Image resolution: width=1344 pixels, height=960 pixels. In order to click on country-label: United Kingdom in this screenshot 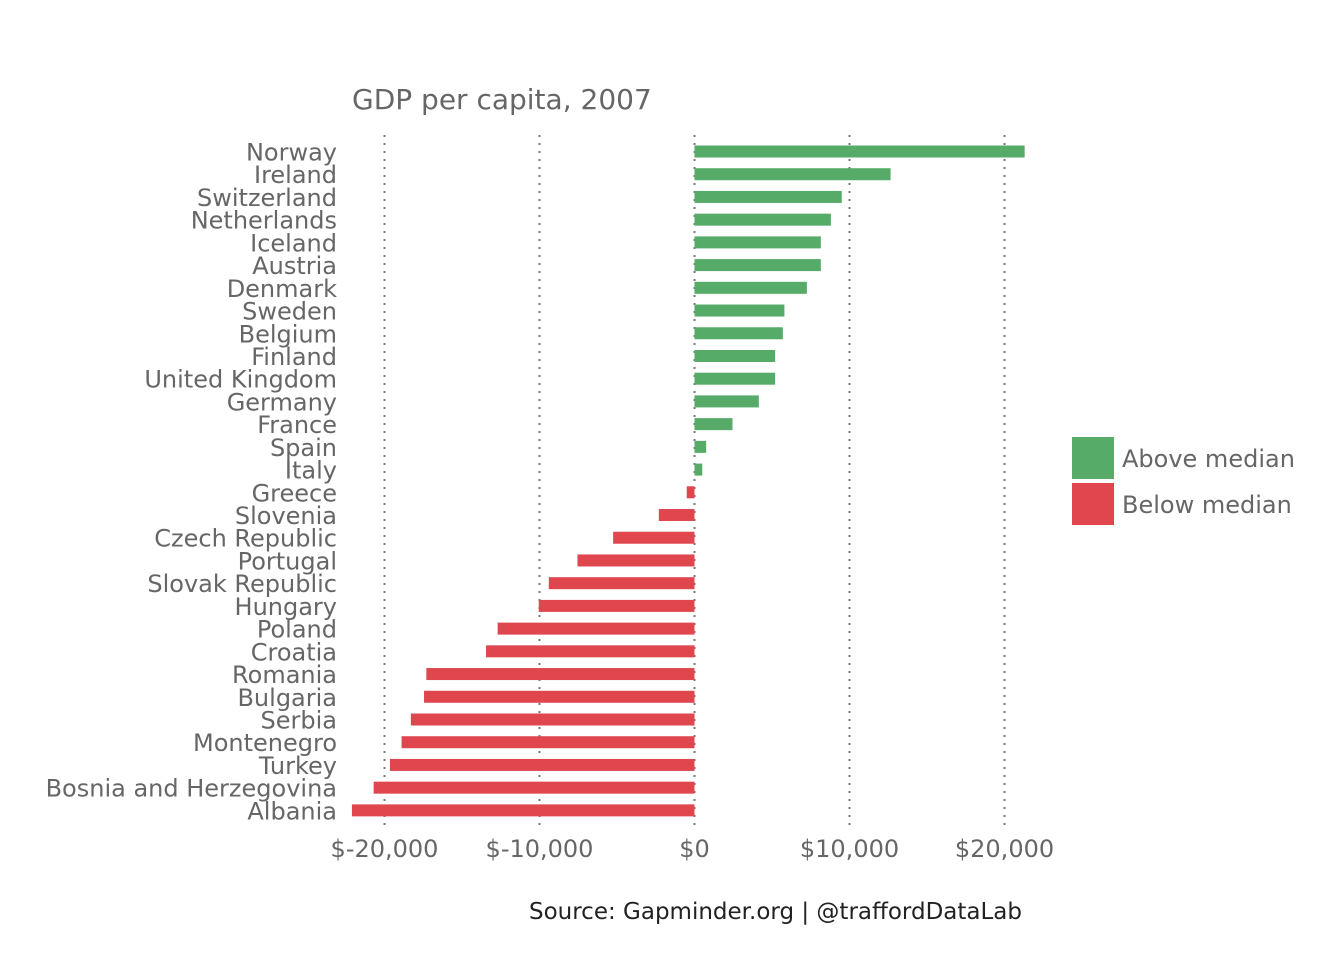, I will do `click(240, 380)`.